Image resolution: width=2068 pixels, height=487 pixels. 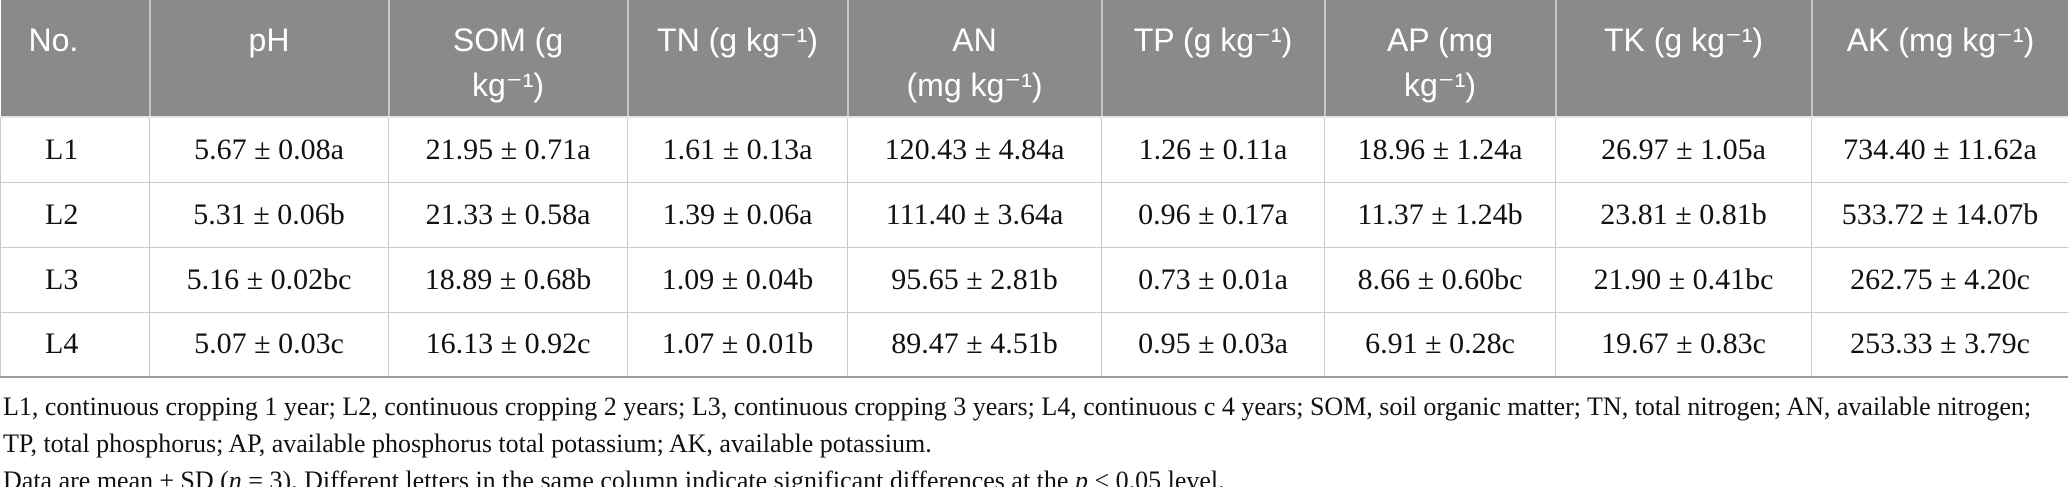 I want to click on cell-som: 16.13 ± 0.92c, so click(x=508, y=344).